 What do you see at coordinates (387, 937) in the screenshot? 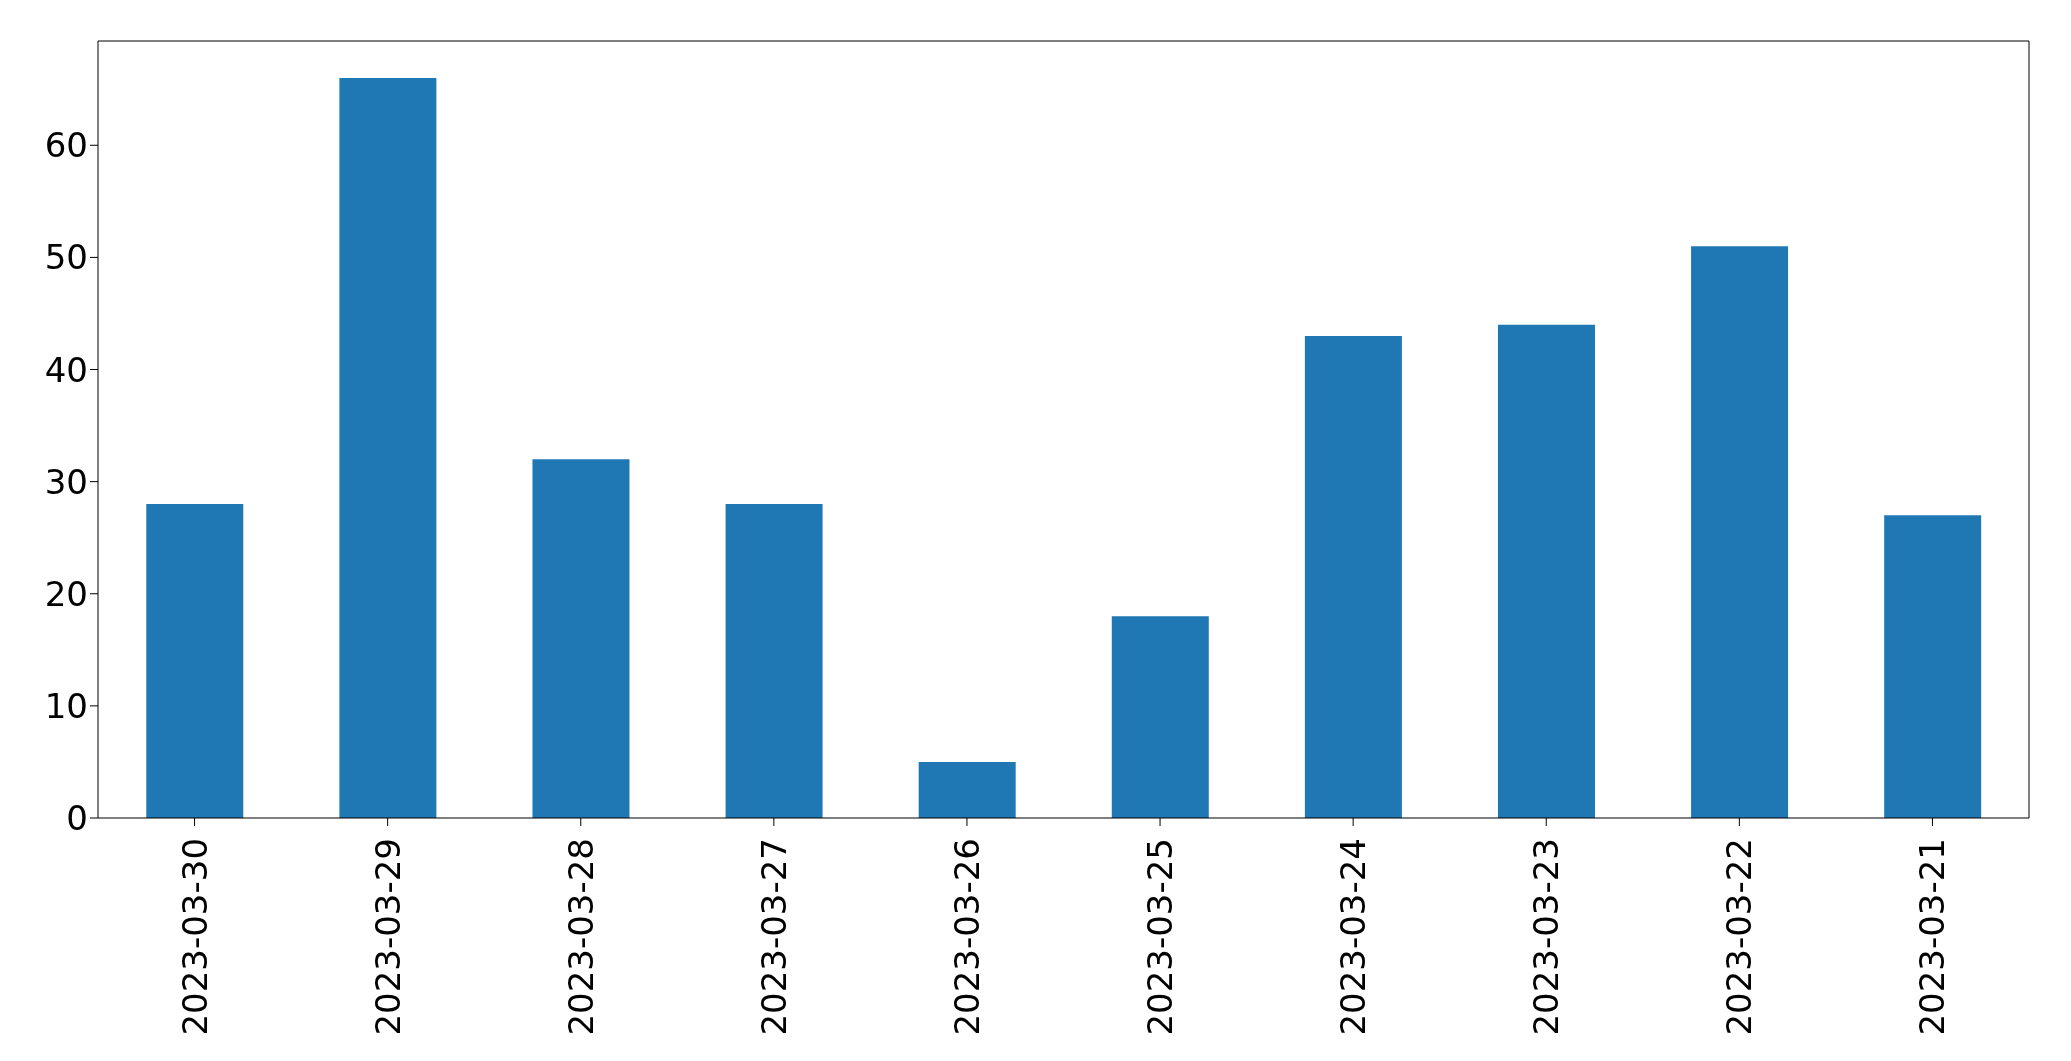
I see `x-tick-label: 2023-03-29` at bounding box center [387, 937].